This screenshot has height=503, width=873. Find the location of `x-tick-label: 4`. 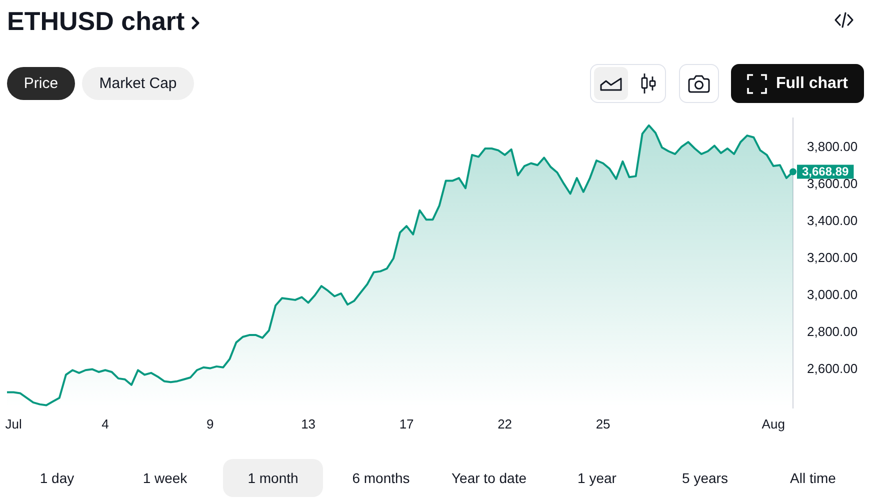

x-tick-label: 4 is located at coordinates (105, 424).